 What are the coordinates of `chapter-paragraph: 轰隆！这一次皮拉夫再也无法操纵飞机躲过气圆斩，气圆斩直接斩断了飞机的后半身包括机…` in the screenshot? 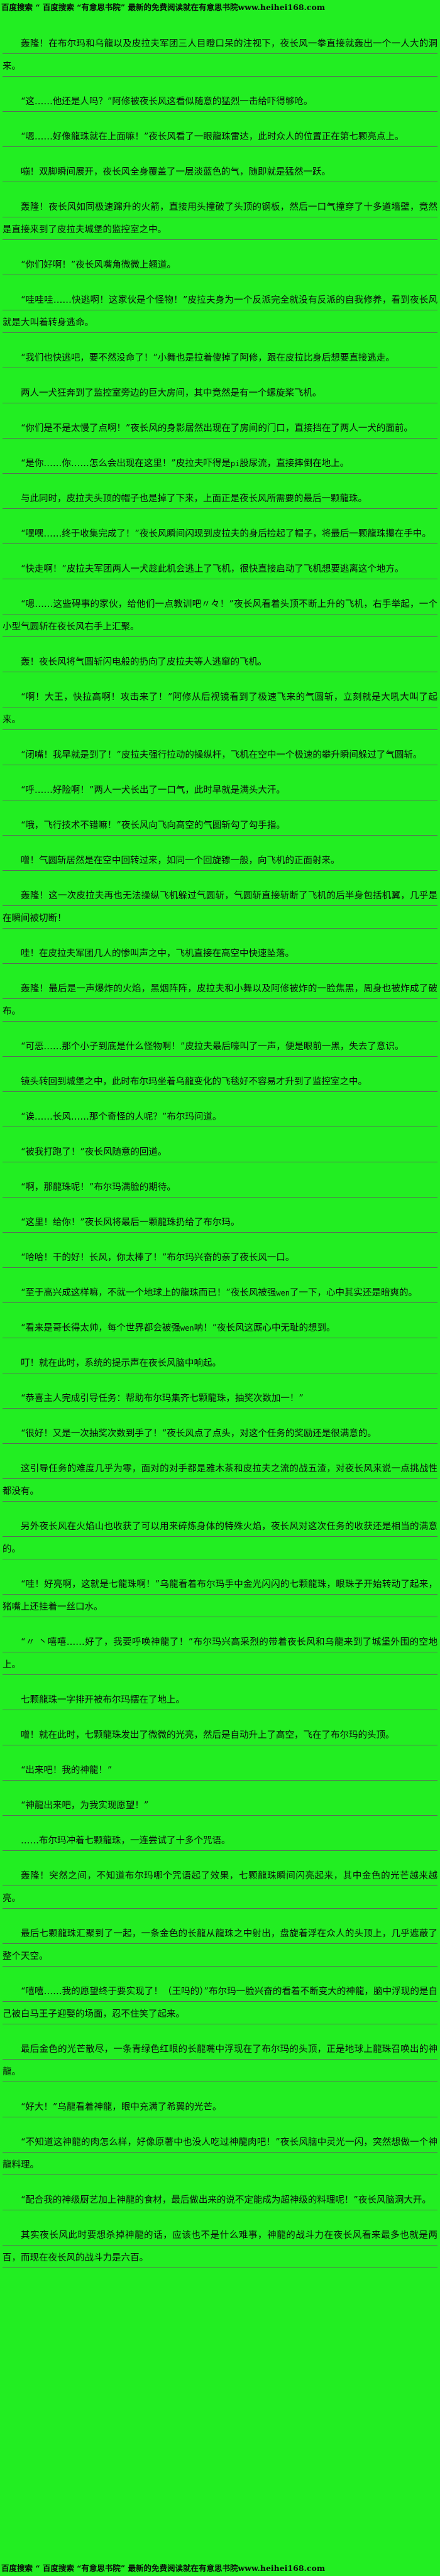 It's located at (220, 907).